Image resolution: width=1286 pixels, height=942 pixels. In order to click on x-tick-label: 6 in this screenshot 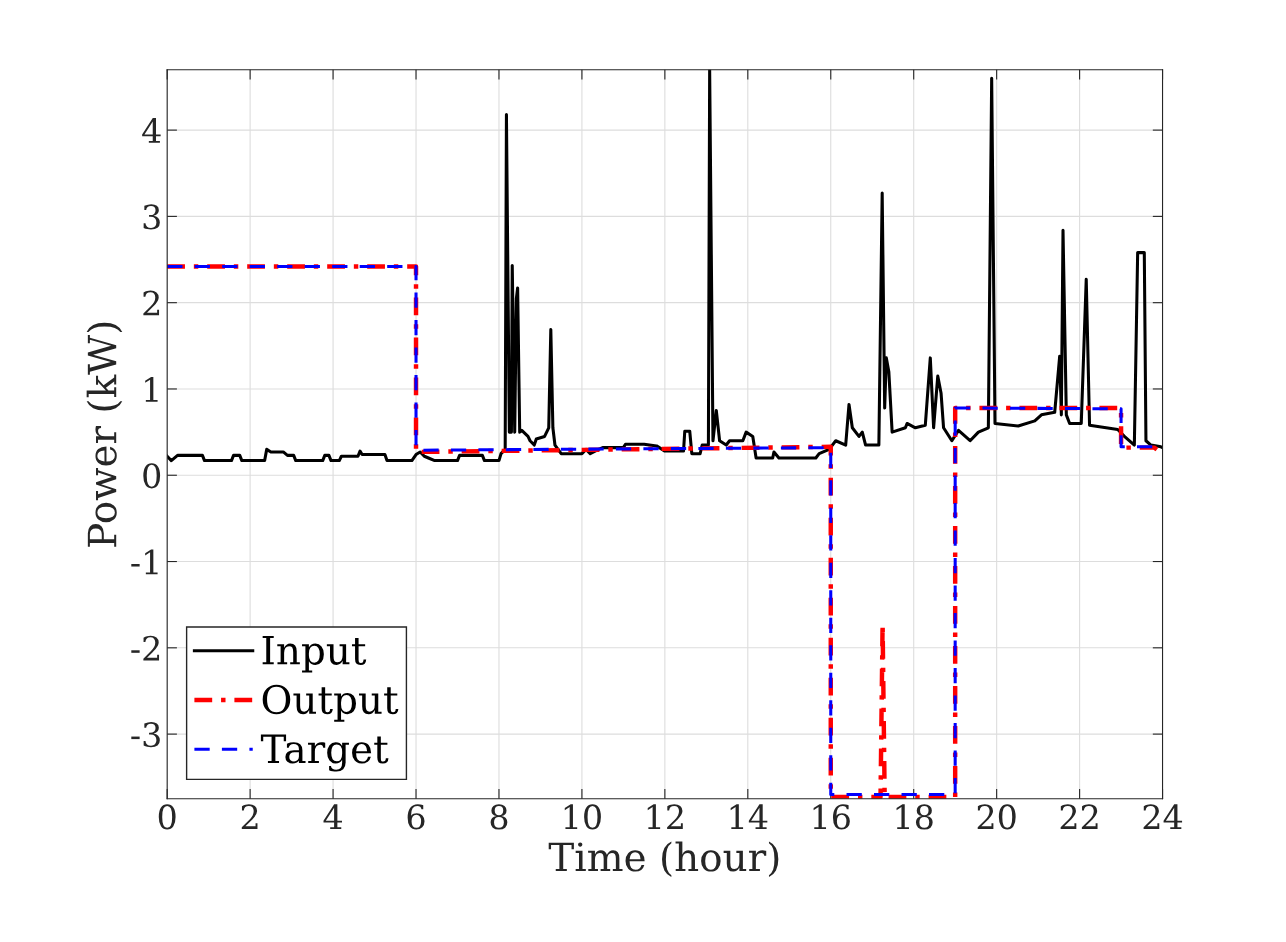, I will do `click(416, 817)`.